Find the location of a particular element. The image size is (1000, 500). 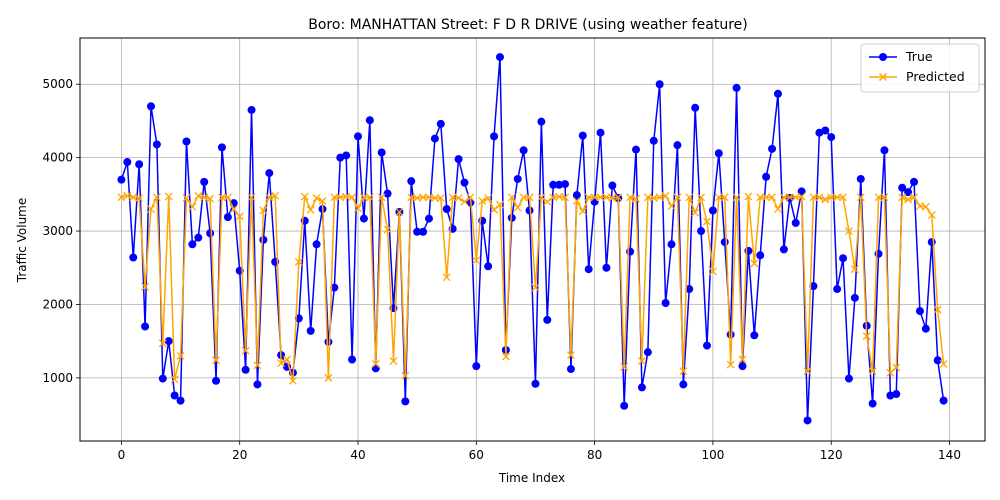

legend-marker-true is located at coordinates (883, 57).